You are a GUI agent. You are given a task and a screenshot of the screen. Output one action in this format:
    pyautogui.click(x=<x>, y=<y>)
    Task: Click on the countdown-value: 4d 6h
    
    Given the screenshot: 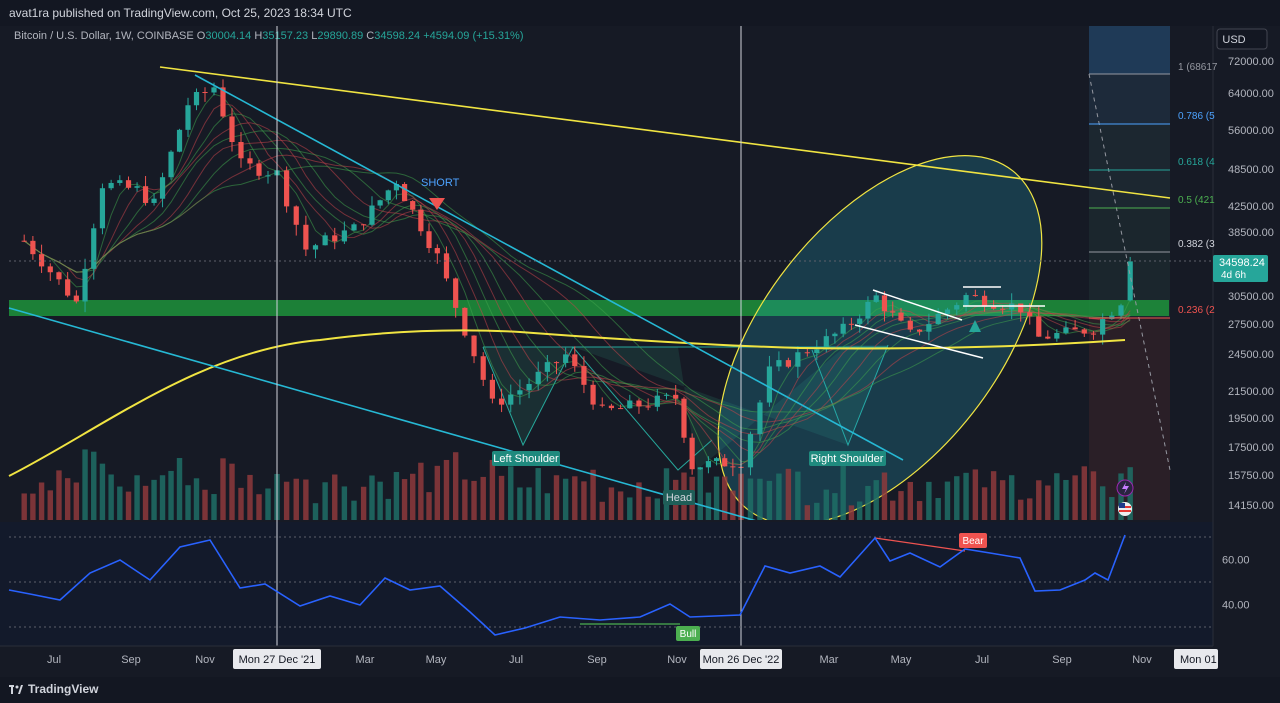 What is the action you would take?
    pyautogui.click(x=1233, y=275)
    